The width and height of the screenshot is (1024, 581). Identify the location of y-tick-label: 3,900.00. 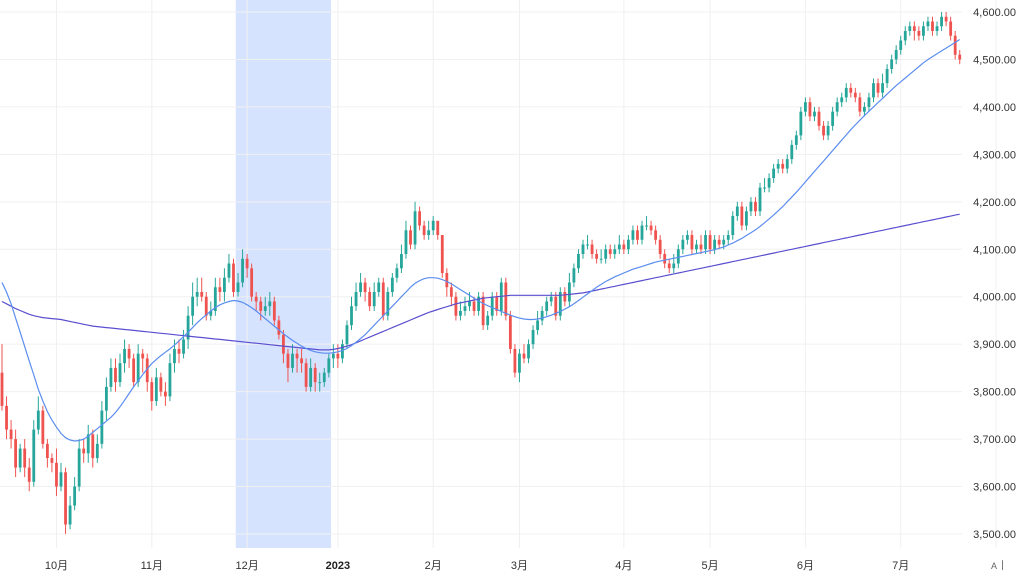
(994, 345).